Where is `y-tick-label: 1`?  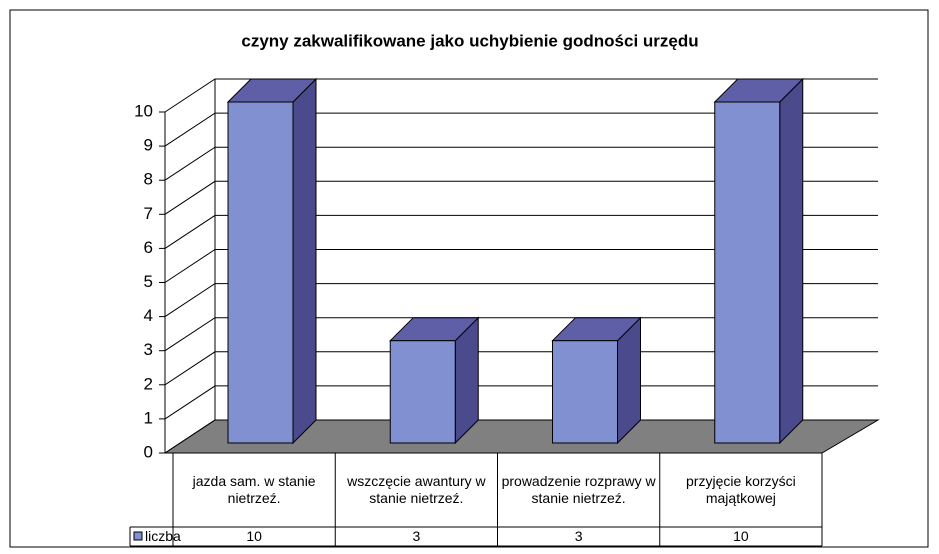
y-tick-label: 1 is located at coordinates (148, 417).